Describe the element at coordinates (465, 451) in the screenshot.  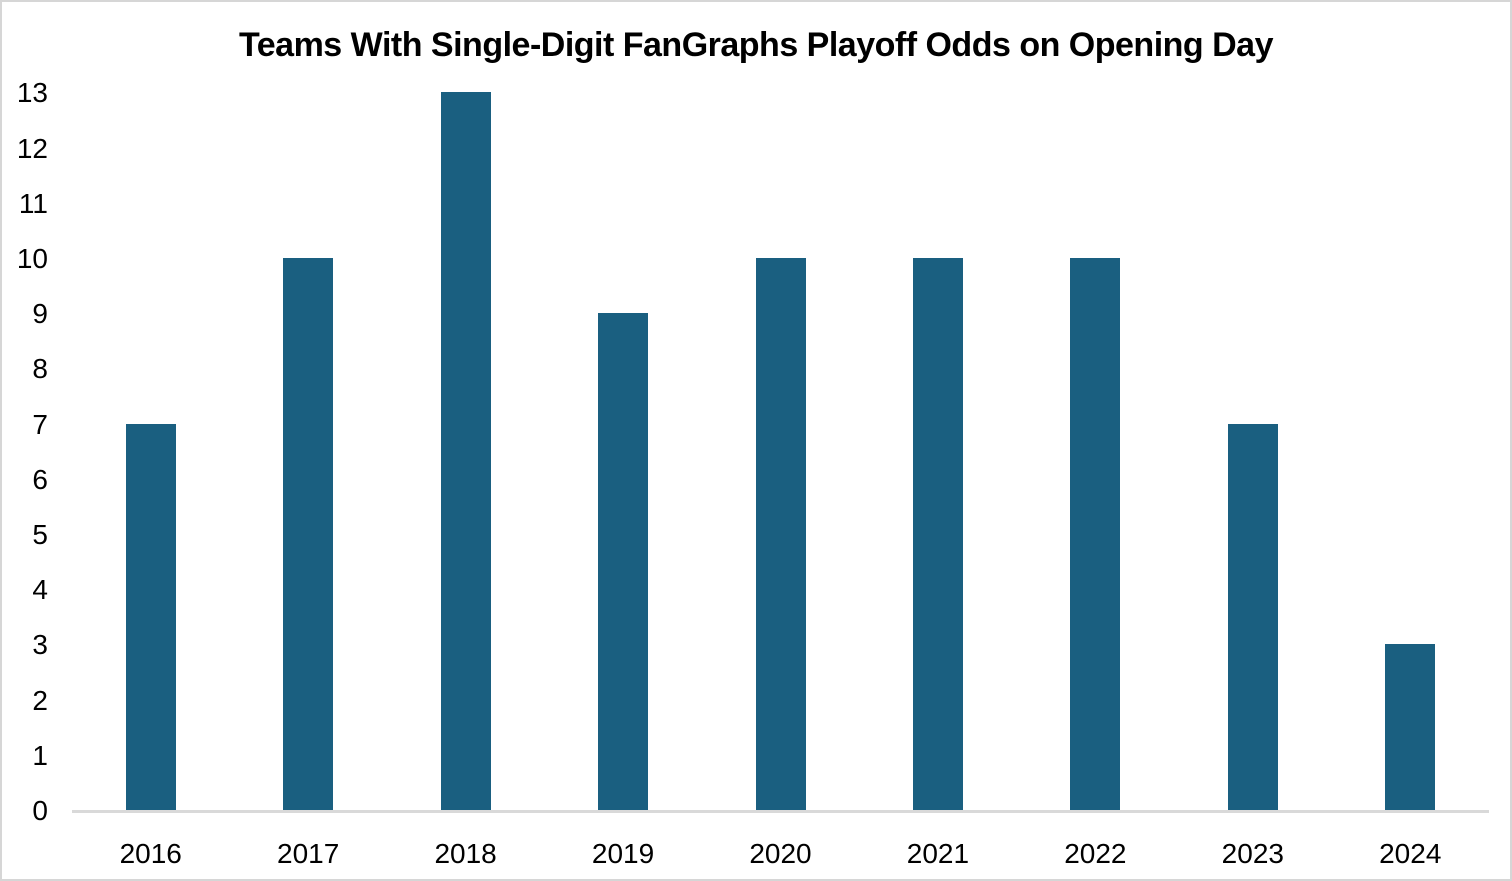
I see `bar-2018` at that location.